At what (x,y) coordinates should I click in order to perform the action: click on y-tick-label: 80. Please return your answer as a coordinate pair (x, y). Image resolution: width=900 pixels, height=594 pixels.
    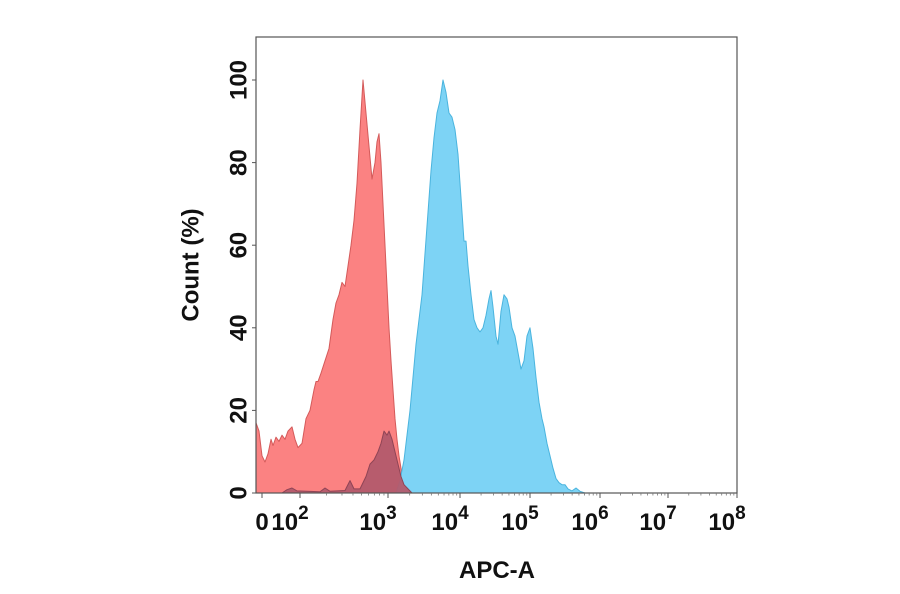
    Looking at the image, I should click on (238, 162).